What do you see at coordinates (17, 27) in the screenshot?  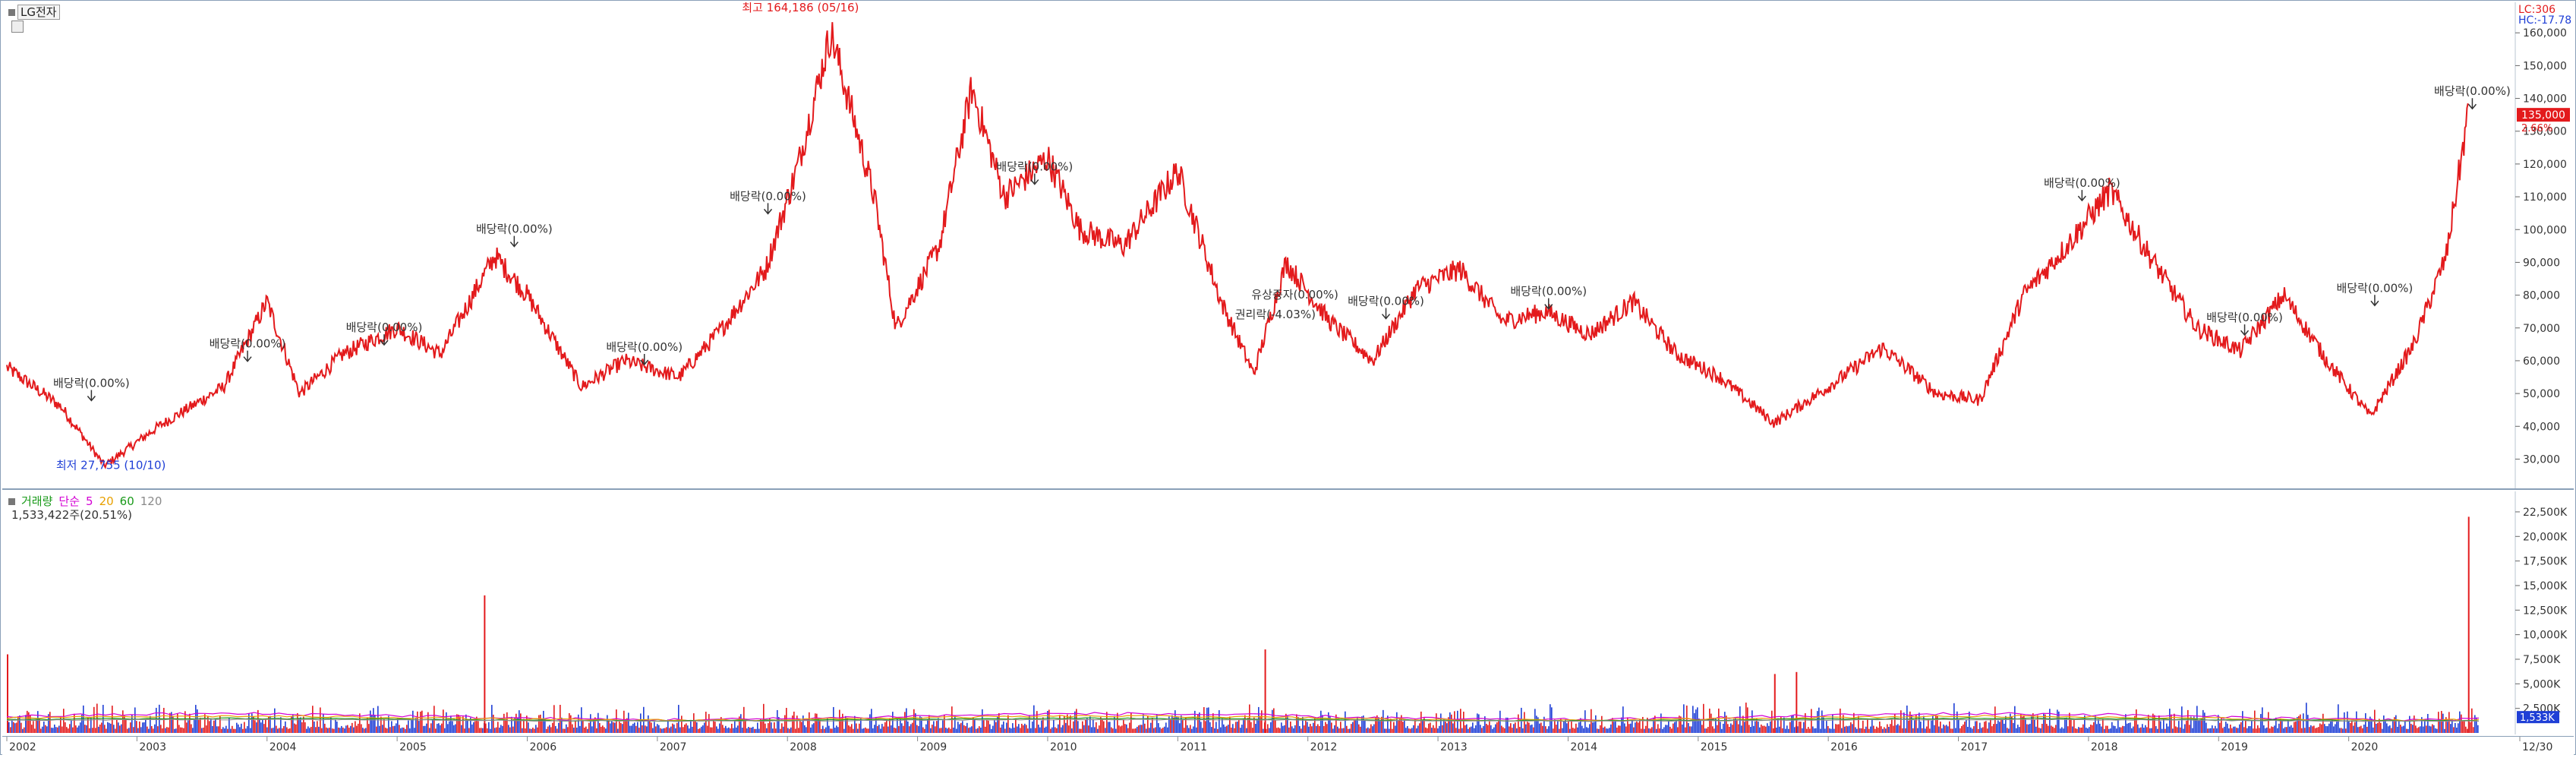 I see `chart-settings-icon` at bounding box center [17, 27].